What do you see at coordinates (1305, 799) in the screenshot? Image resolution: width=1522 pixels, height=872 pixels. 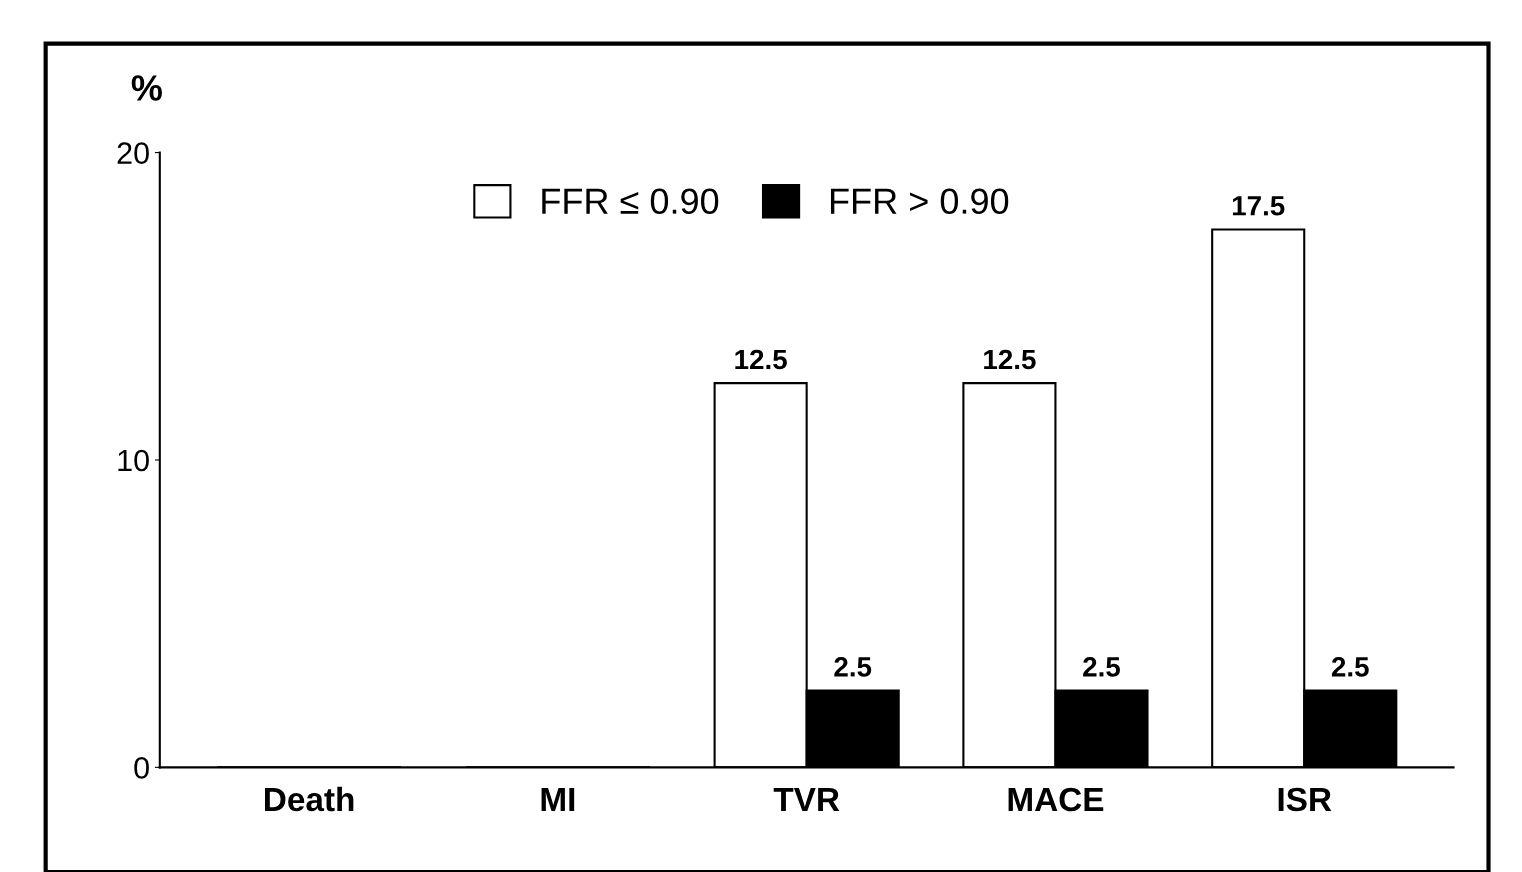 I see `x-tick-label: ISR` at bounding box center [1305, 799].